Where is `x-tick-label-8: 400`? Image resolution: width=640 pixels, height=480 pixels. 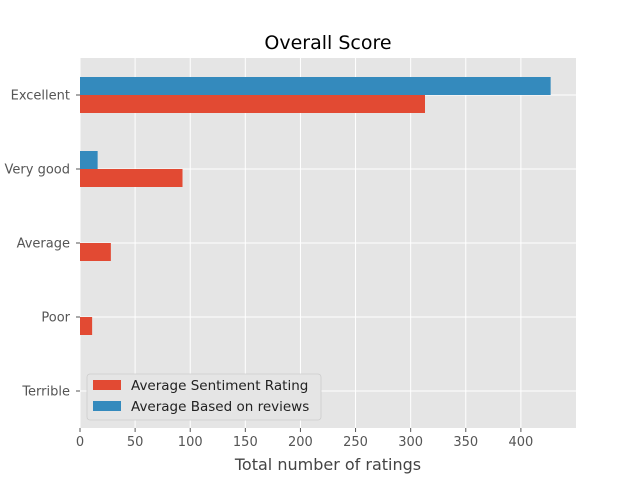
x-tick-label-8: 400 is located at coordinates (520, 442).